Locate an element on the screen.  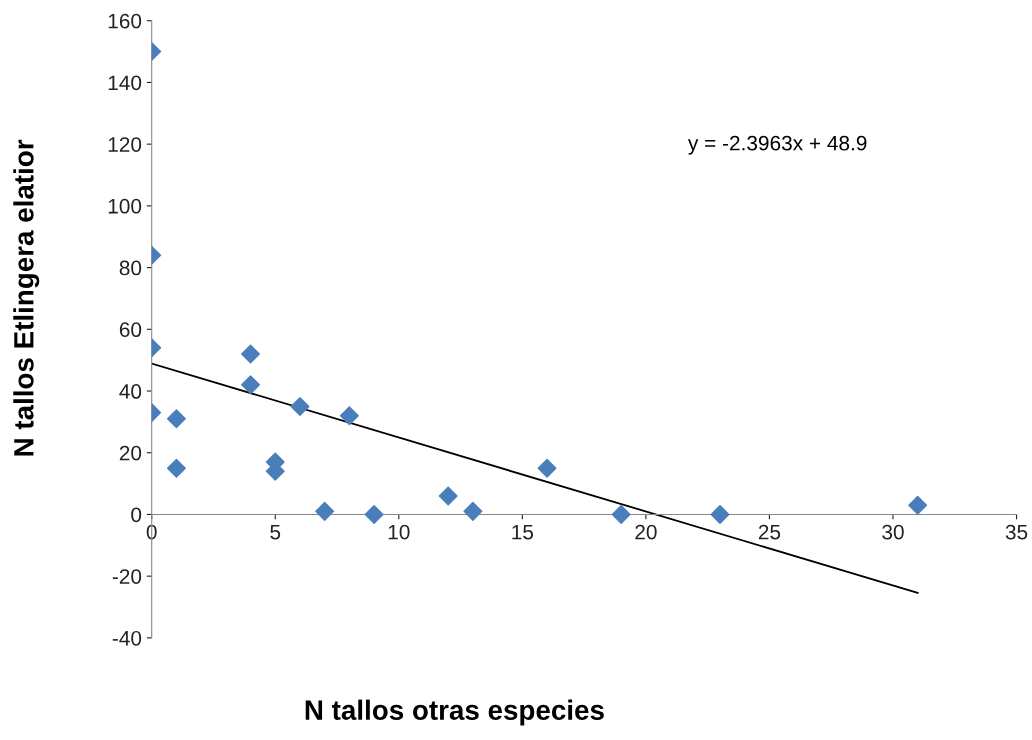
y-tick-label: -40 is located at coordinates (127, 638).